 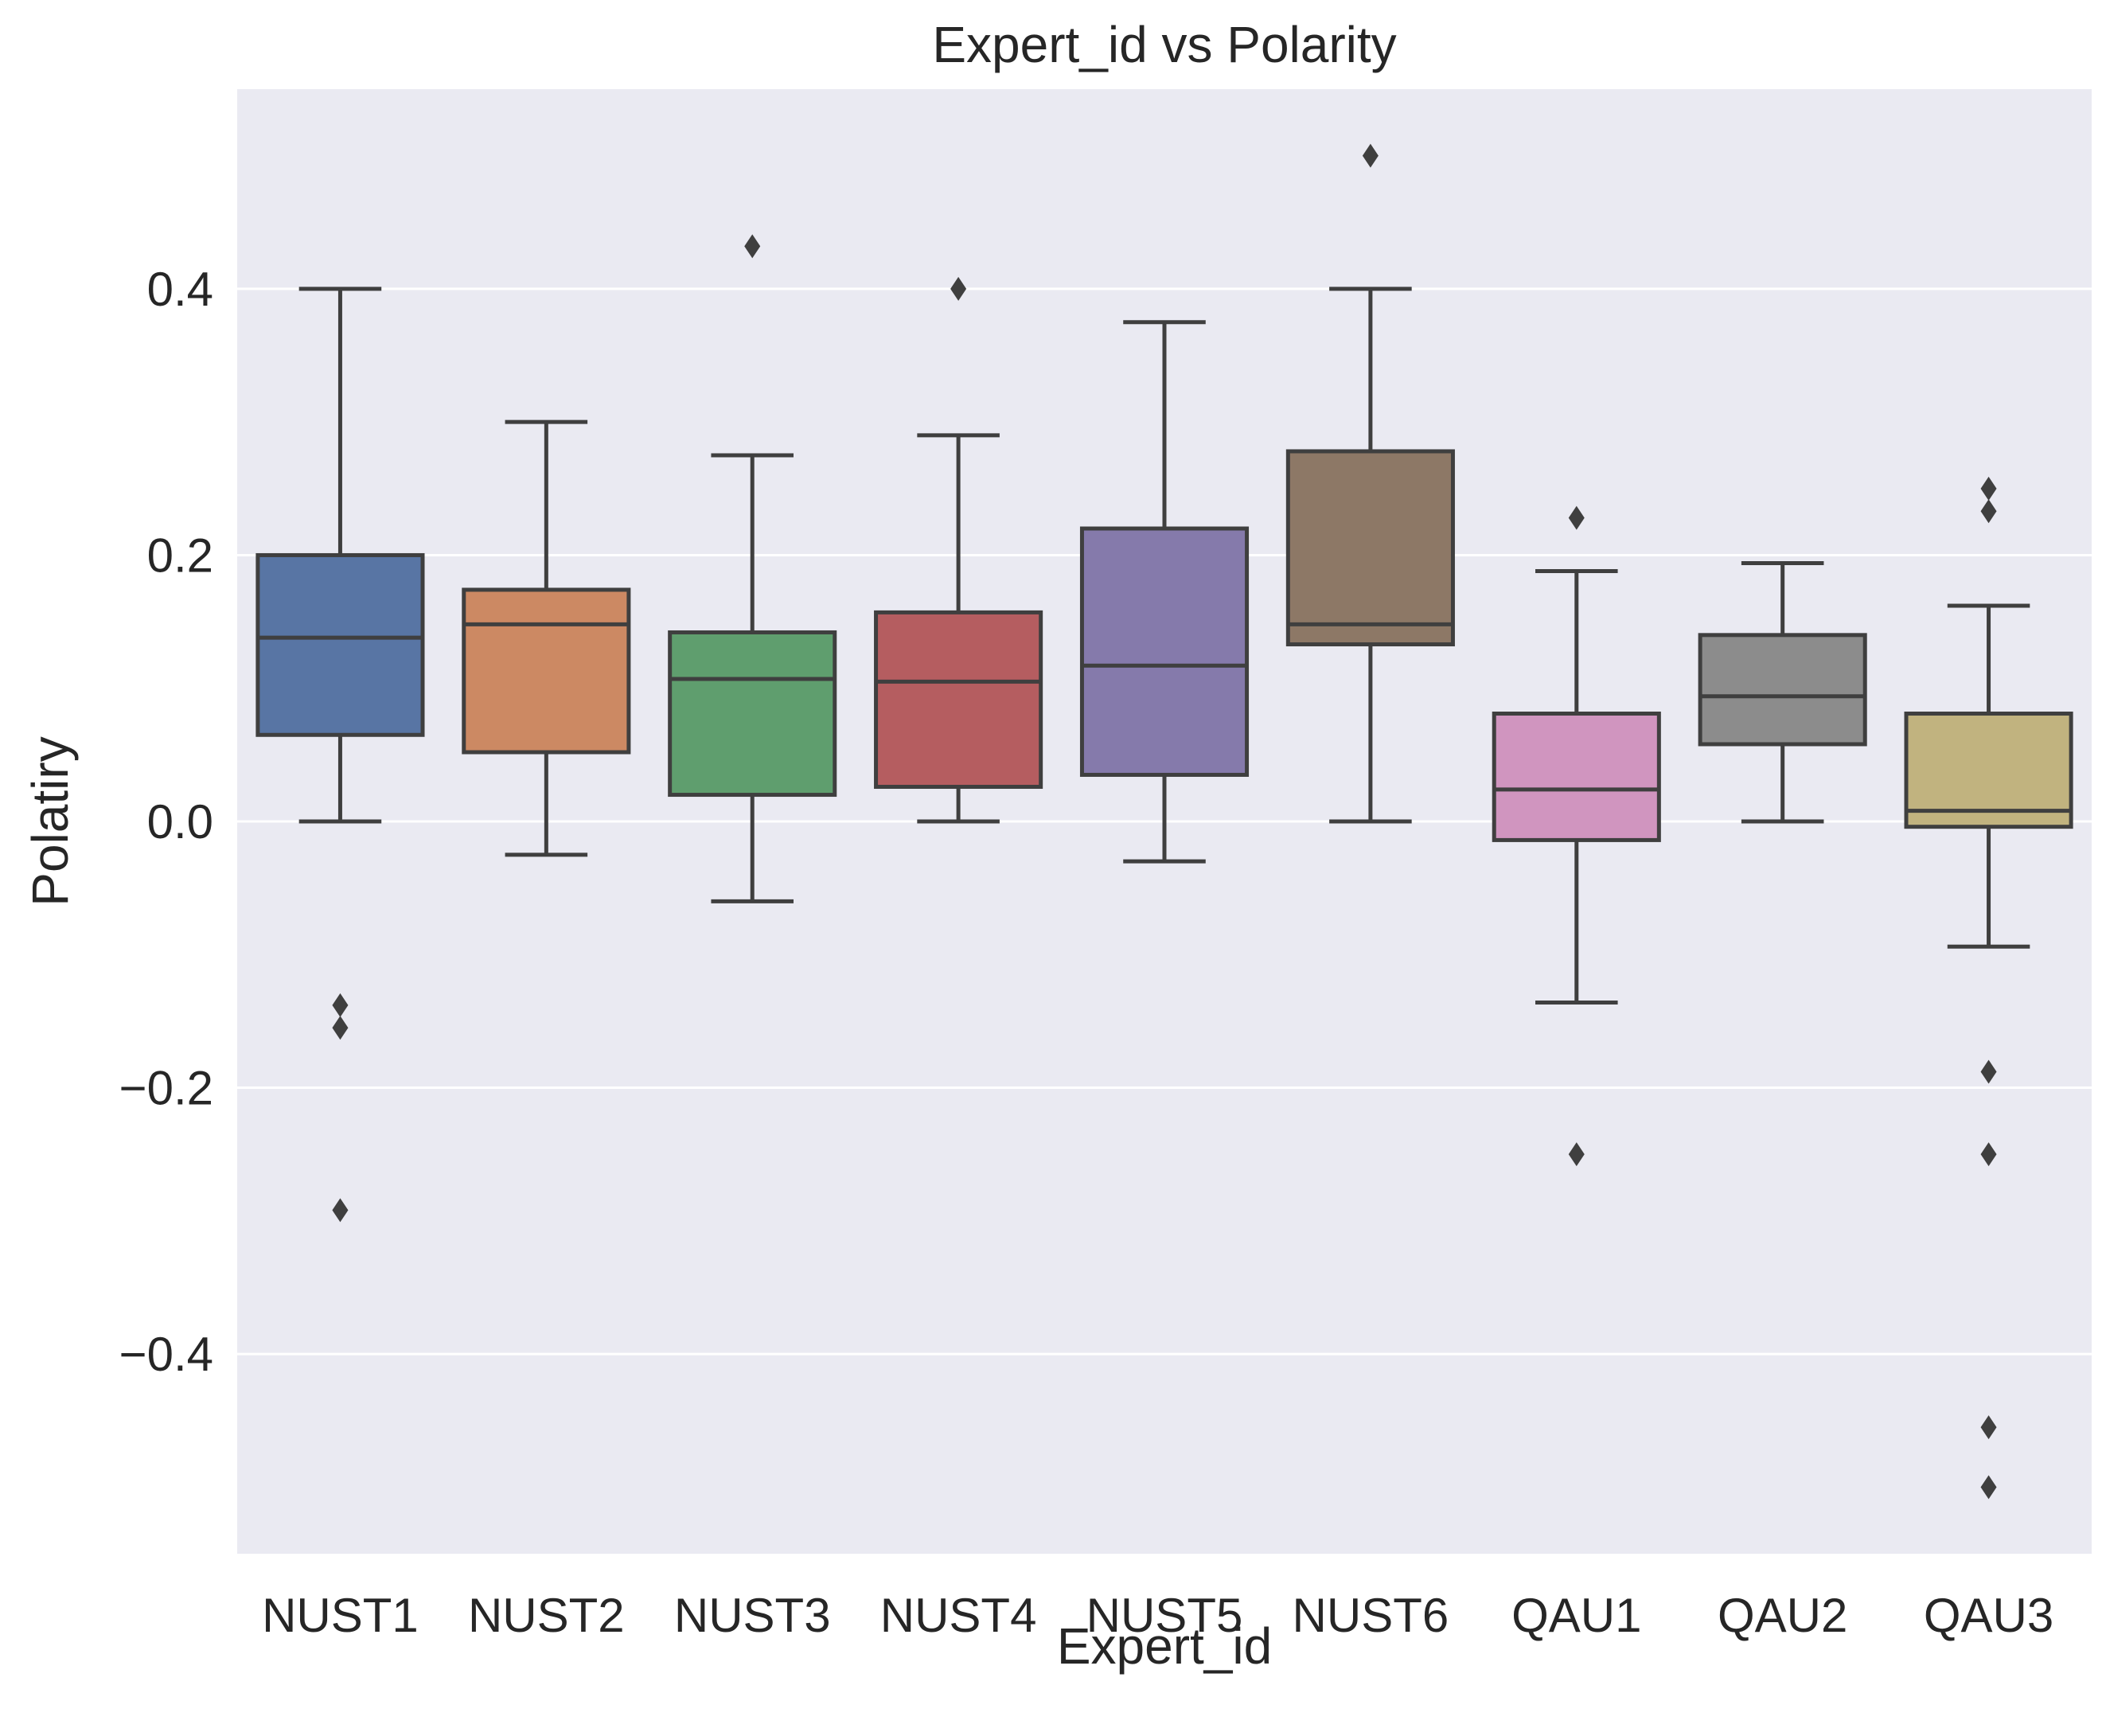 What do you see at coordinates (1988, 1615) in the screenshot?
I see `x-tick-label: QAU3` at bounding box center [1988, 1615].